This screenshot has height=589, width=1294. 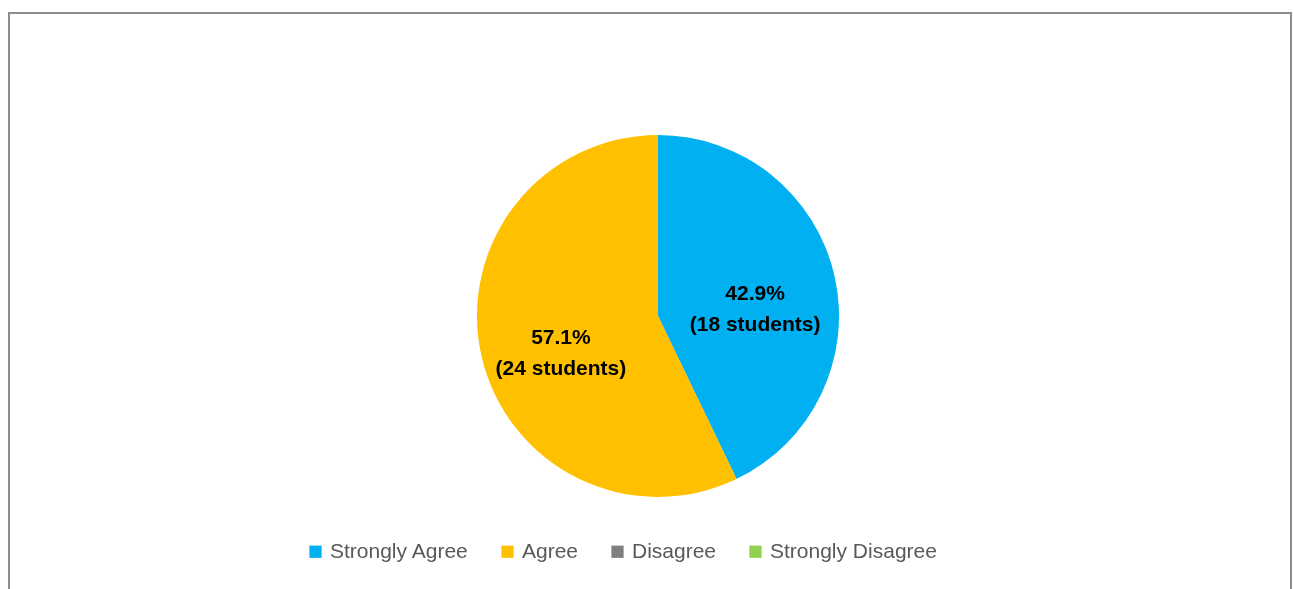 What do you see at coordinates (550, 550) in the screenshot?
I see `legend-label: Agree` at bounding box center [550, 550].